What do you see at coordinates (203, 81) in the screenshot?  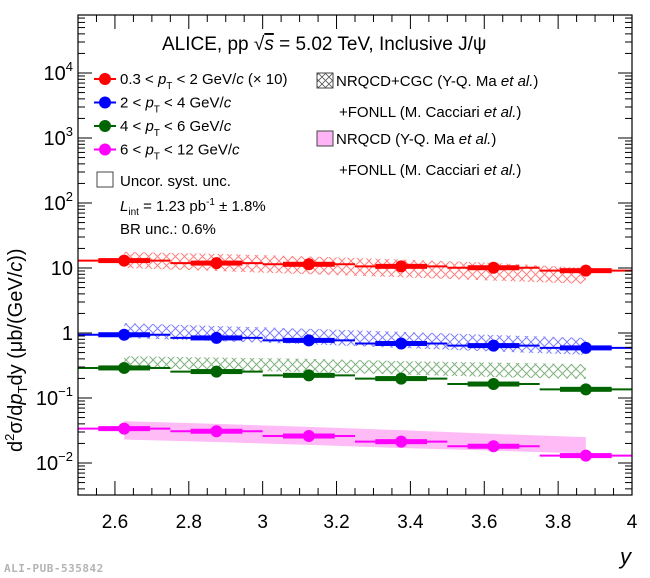 I see `legend-label: 0.3 < pT < 2 GeV/c (× 10)` at bounding box center [203, 81].